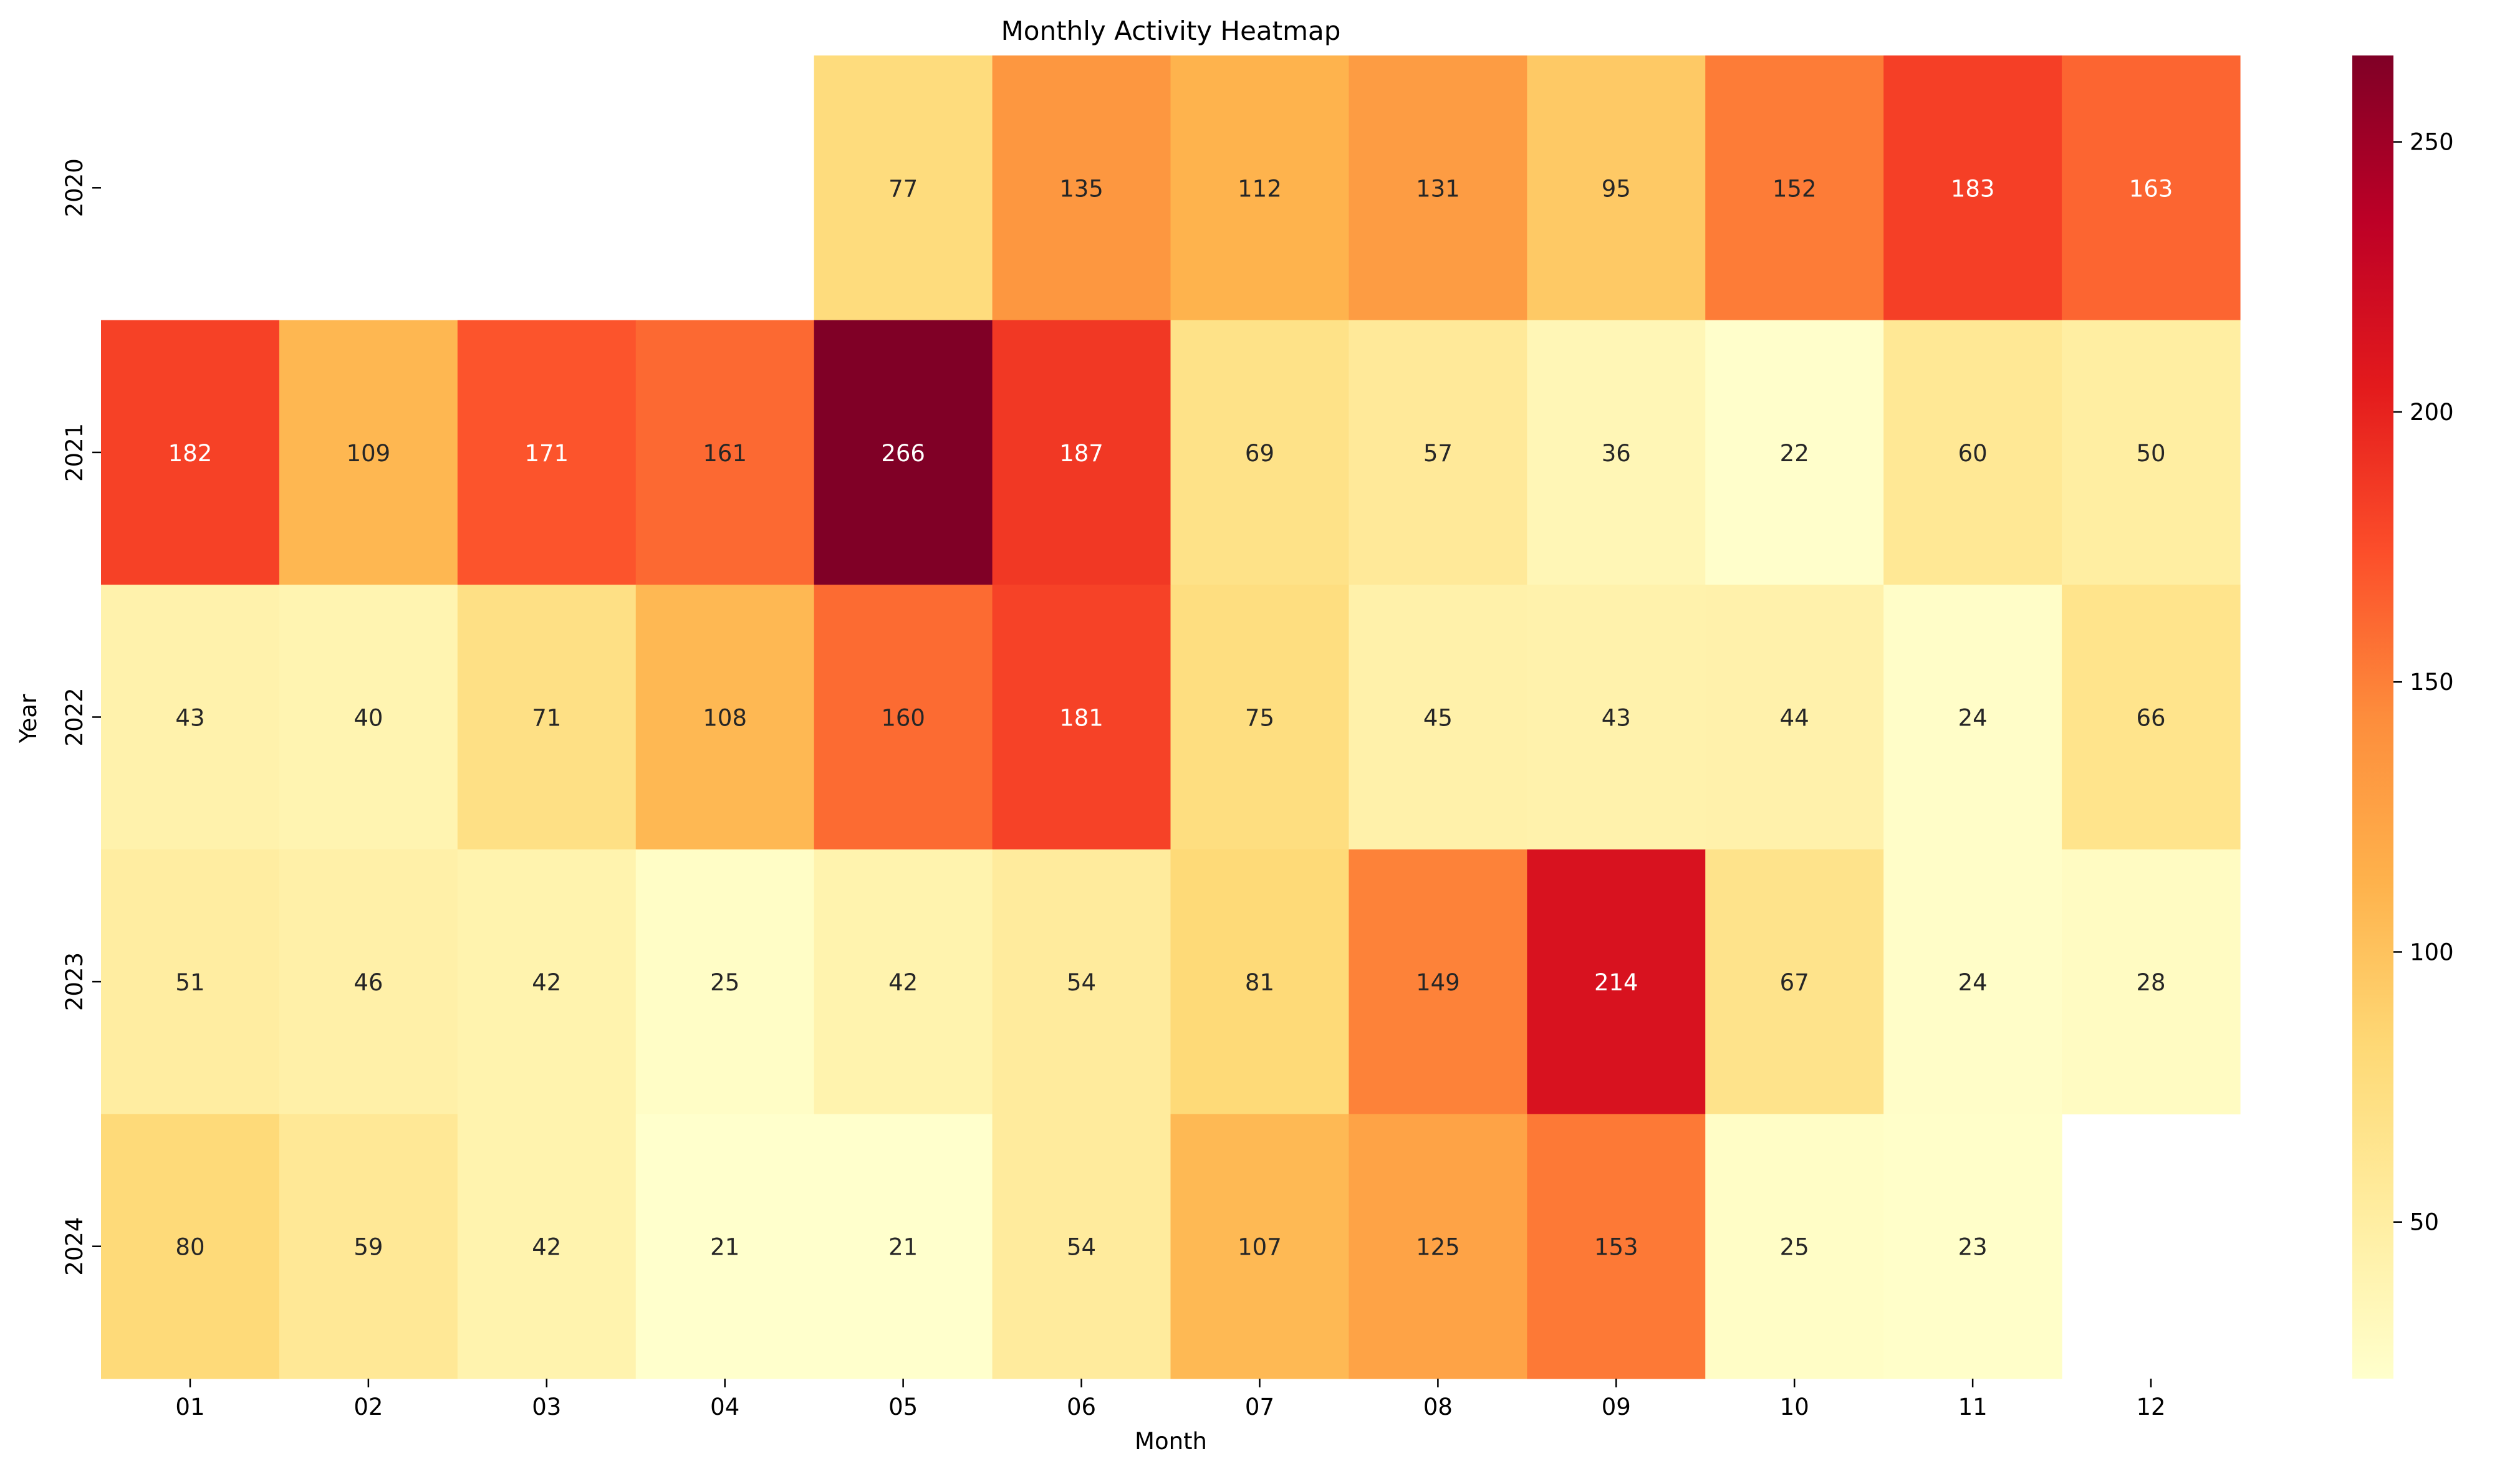 The image size is (2520, 1474). I want to click on cell-value-label: 149, so click(1438, 983).